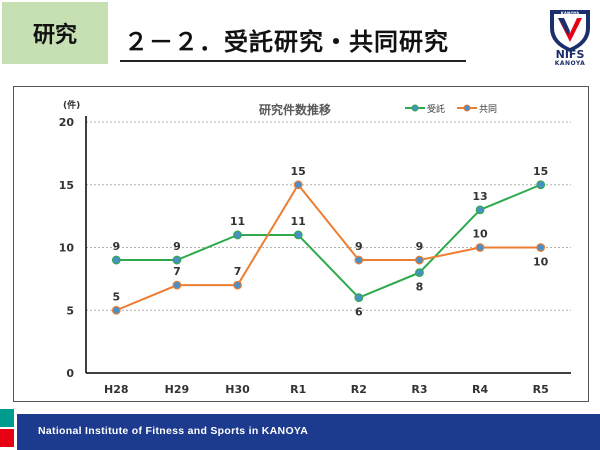  Describe the element at coordinates (286, 42) in the screenshot. I see `page-title: ２－２．受託研究・共同研究` at that location.